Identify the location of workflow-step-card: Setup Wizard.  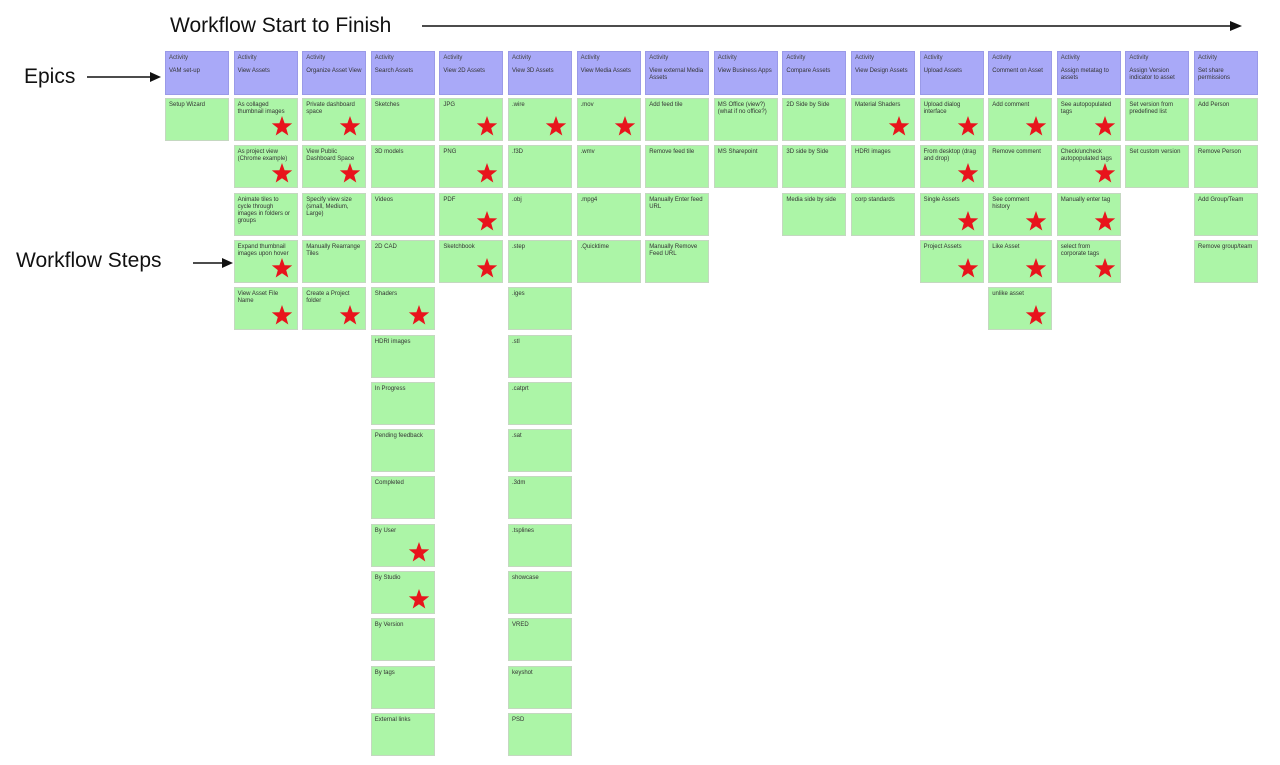
(197, 119).